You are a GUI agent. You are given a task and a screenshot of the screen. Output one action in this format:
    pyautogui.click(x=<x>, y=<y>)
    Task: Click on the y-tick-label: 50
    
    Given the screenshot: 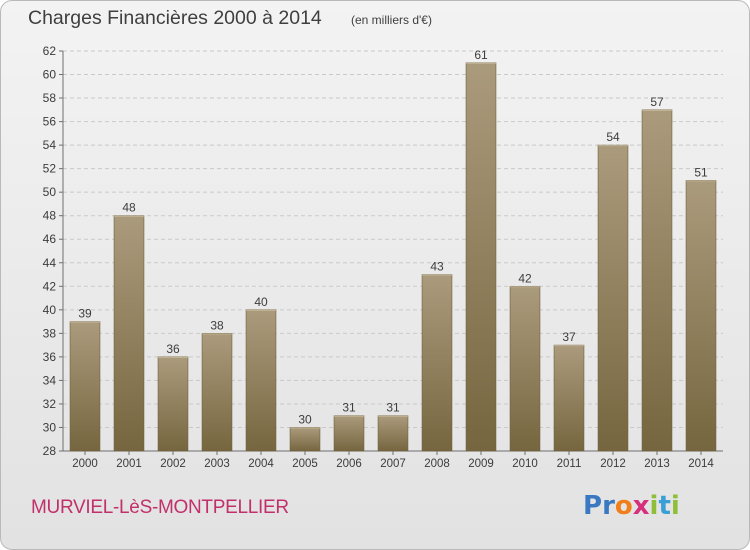 What is the action you would take?
    pyautogui.click(x=50, y=192)
    